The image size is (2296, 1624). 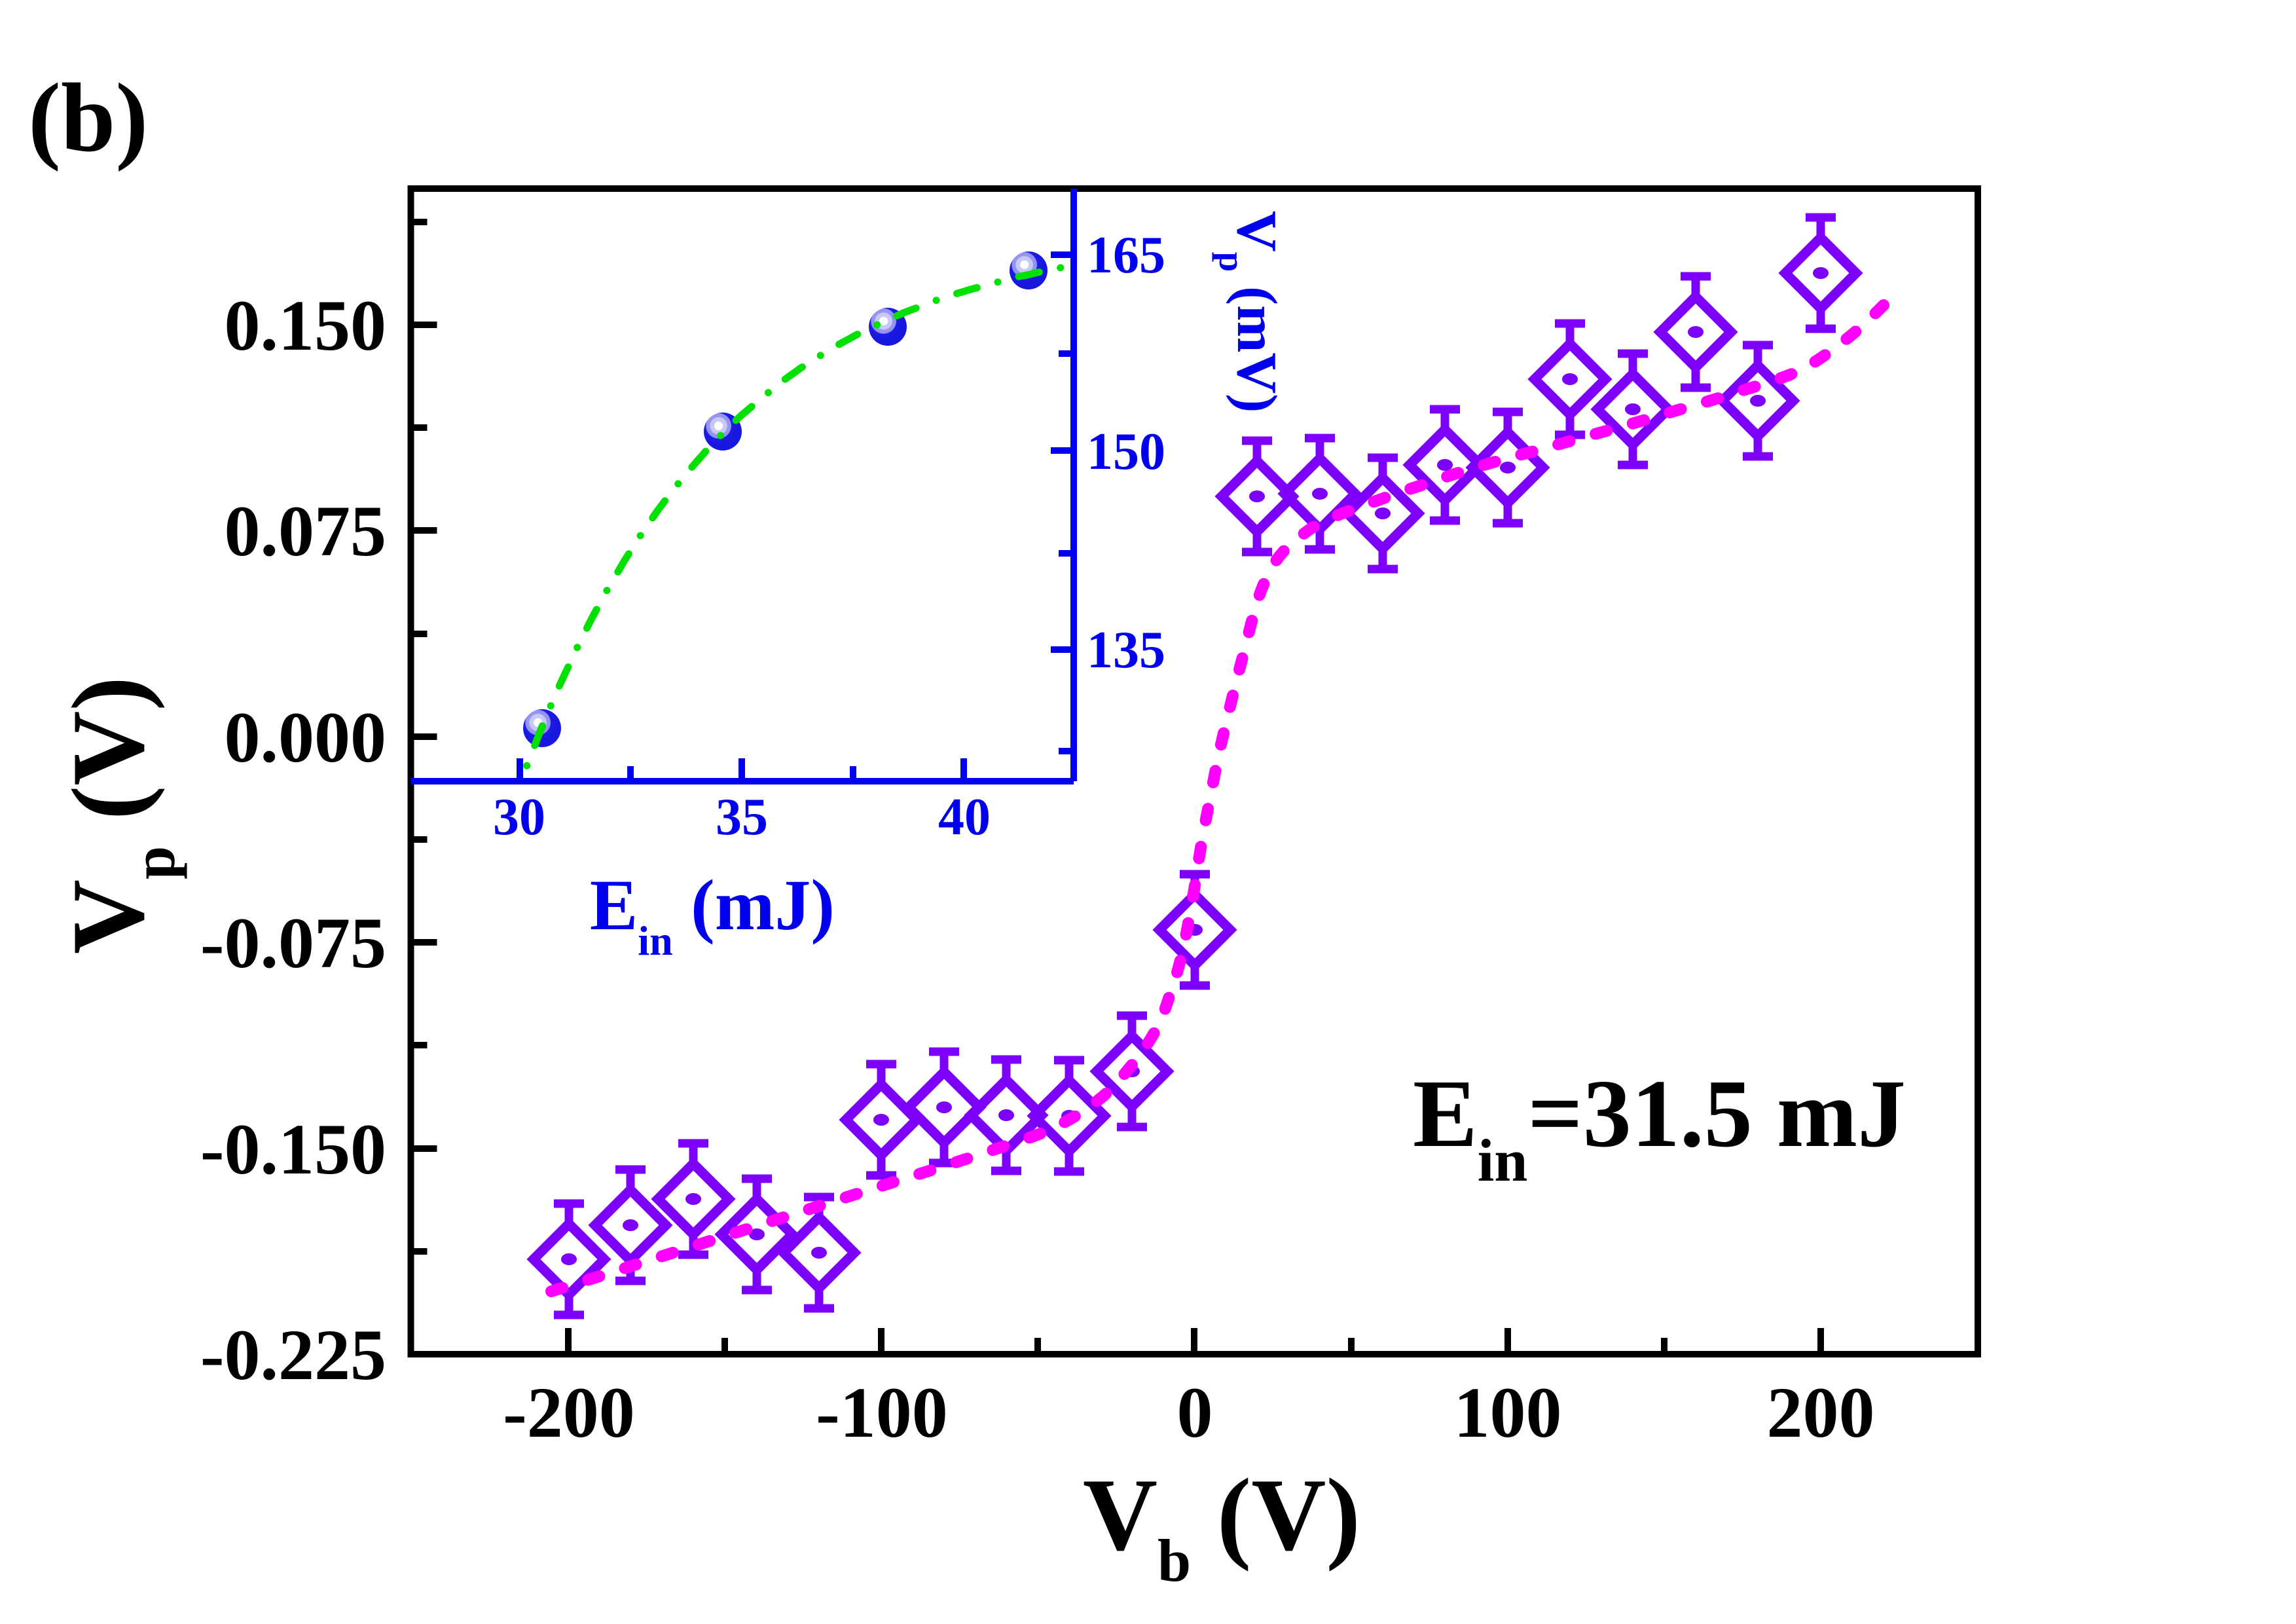 What do you see at coordinates (1821, 1412) in the screenshot?
I see `svg-text: 200` at bounding box center [1821, 1412].